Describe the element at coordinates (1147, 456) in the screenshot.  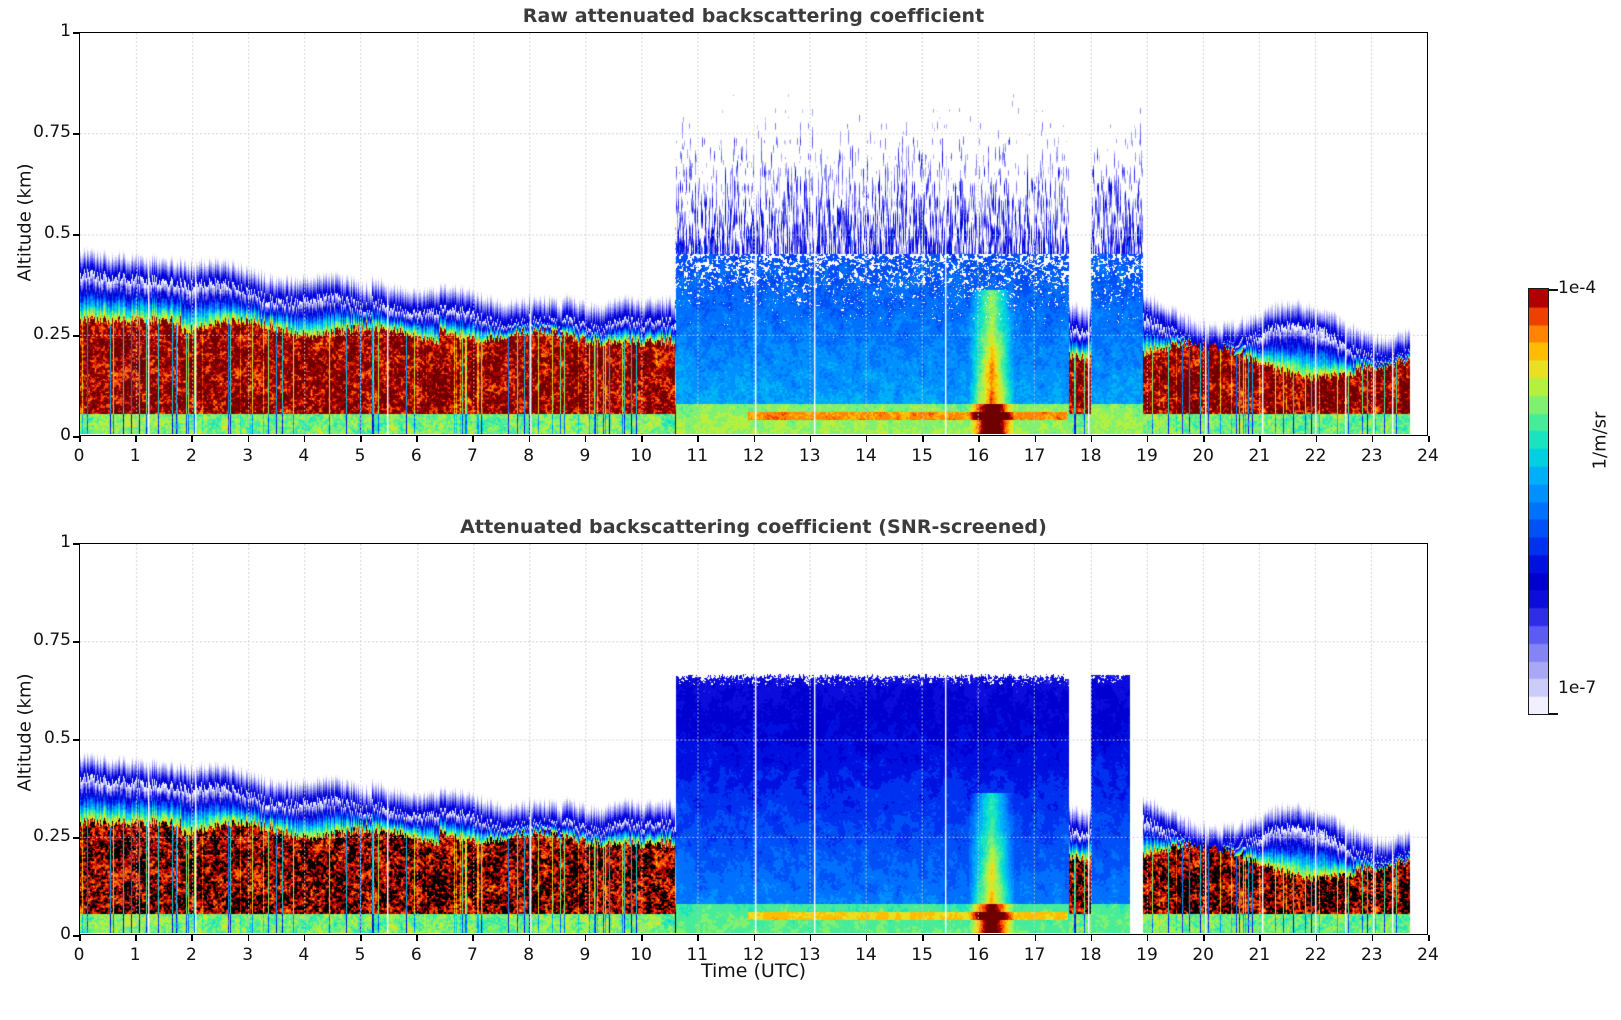
I see `x-tick-label: 19` at that location.